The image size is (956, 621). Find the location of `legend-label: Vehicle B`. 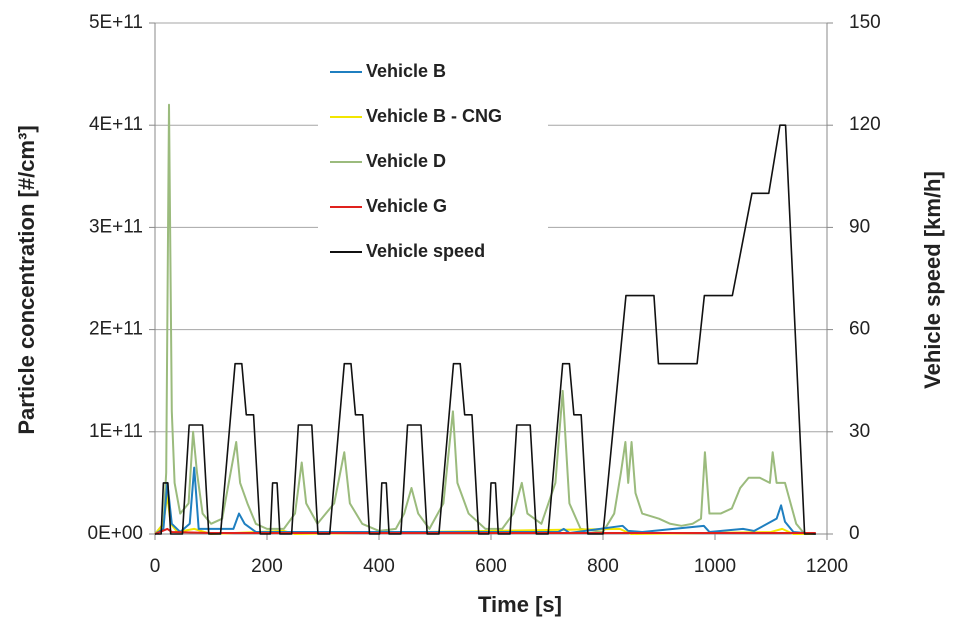

legend-label: Vehicle B is located at coordinates (406, 71).